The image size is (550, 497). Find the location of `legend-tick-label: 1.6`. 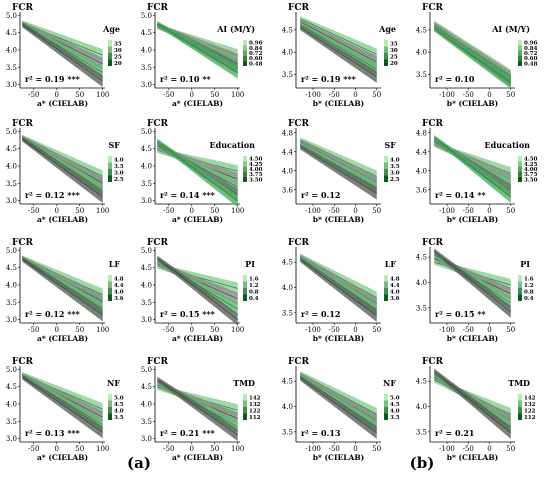

legend-tick-label: 1.6 is located at coordinates (529, 279).